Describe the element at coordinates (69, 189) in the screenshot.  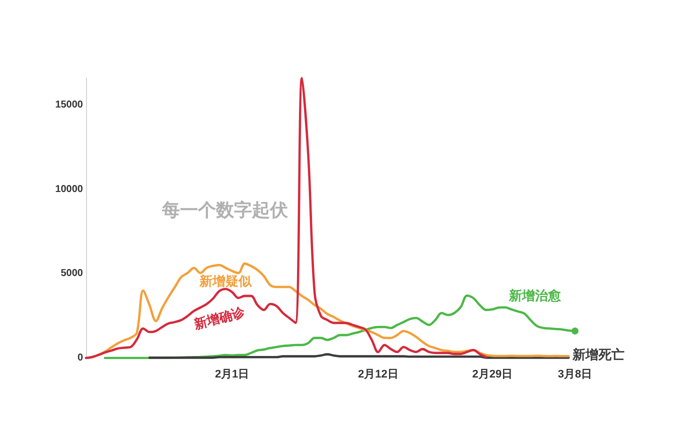
I see `y-tick-label: 10000` at that location.